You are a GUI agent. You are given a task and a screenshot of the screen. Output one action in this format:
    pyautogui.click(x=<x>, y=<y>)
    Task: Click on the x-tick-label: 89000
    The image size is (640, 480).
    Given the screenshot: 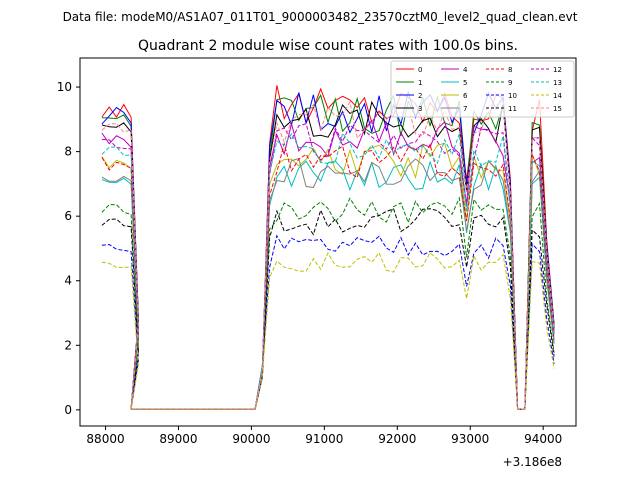 What is the action you would take?
    pyautogui.click(x=178, y=439)
    